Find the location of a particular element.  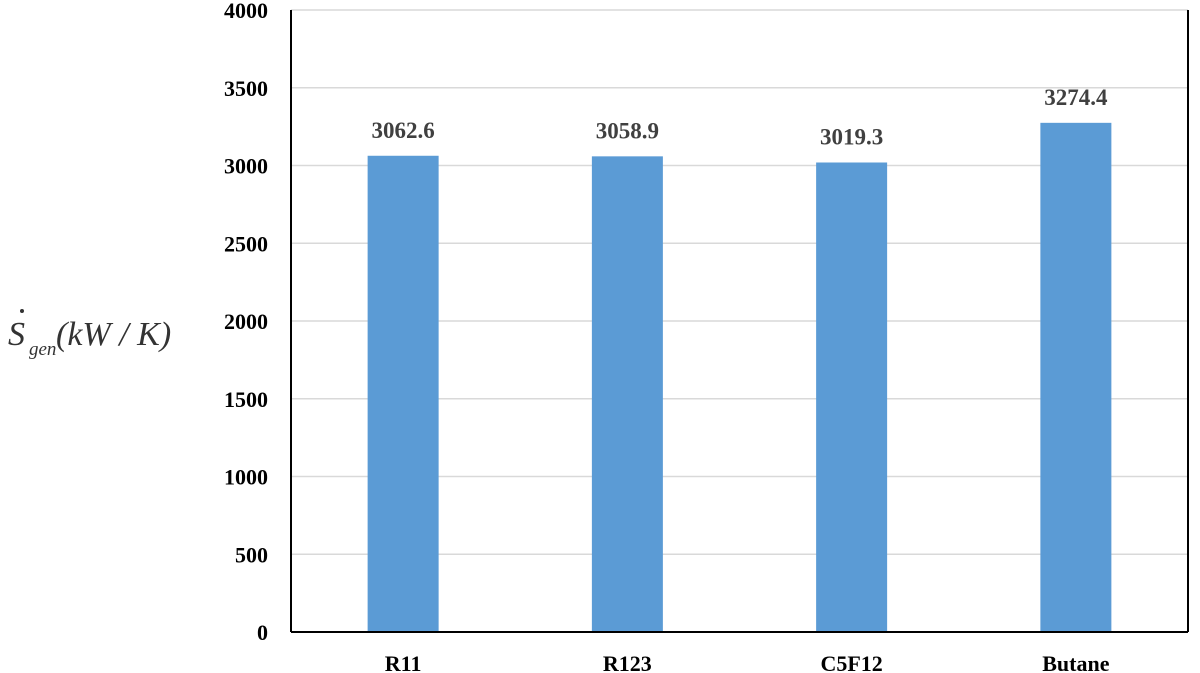

y-tick-label: 3000 is located at coordinates (246, 166).